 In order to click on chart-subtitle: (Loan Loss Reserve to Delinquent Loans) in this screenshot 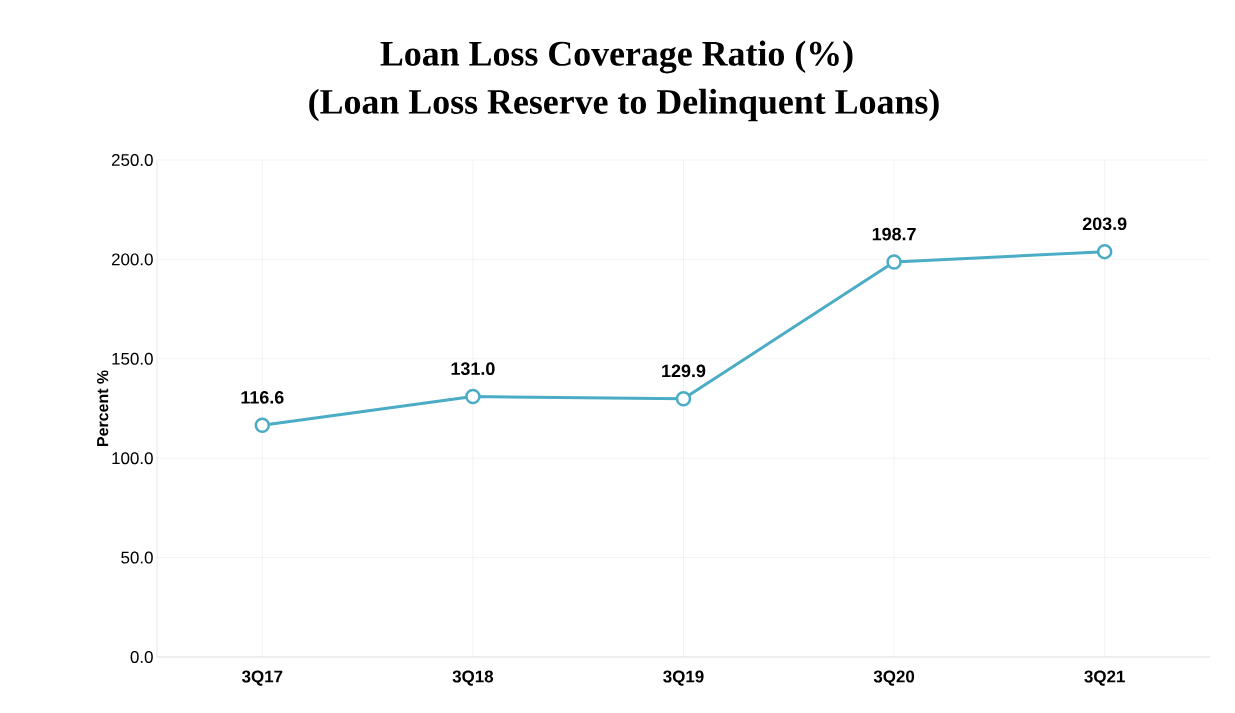, I will do `click(624, 105)`.